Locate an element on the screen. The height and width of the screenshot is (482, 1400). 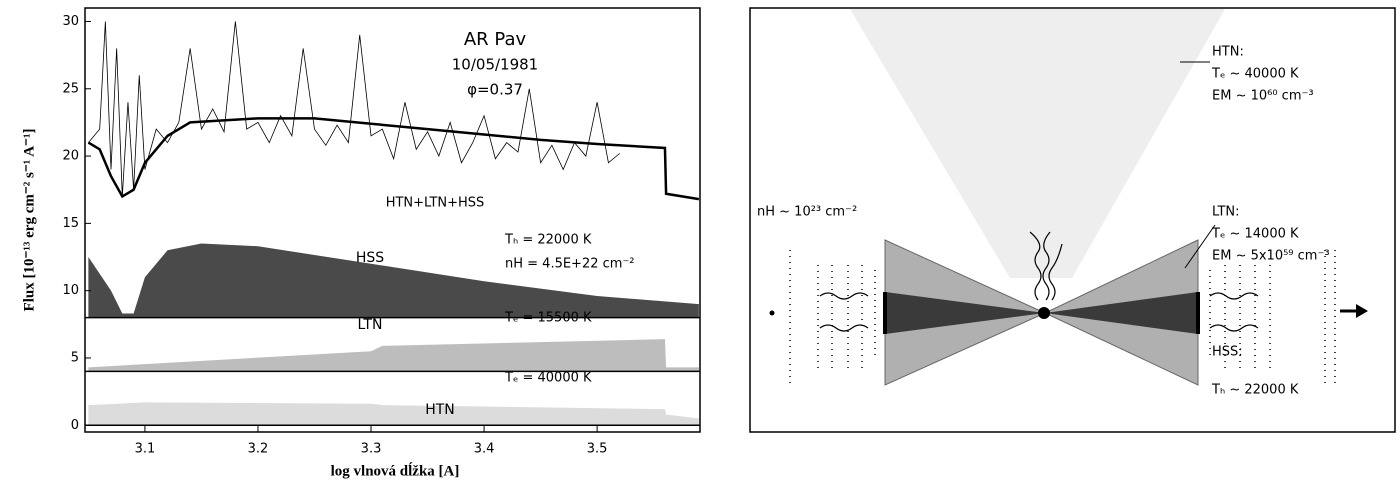
x-tick-label: 3.3 is located at coordinates (371, 449).